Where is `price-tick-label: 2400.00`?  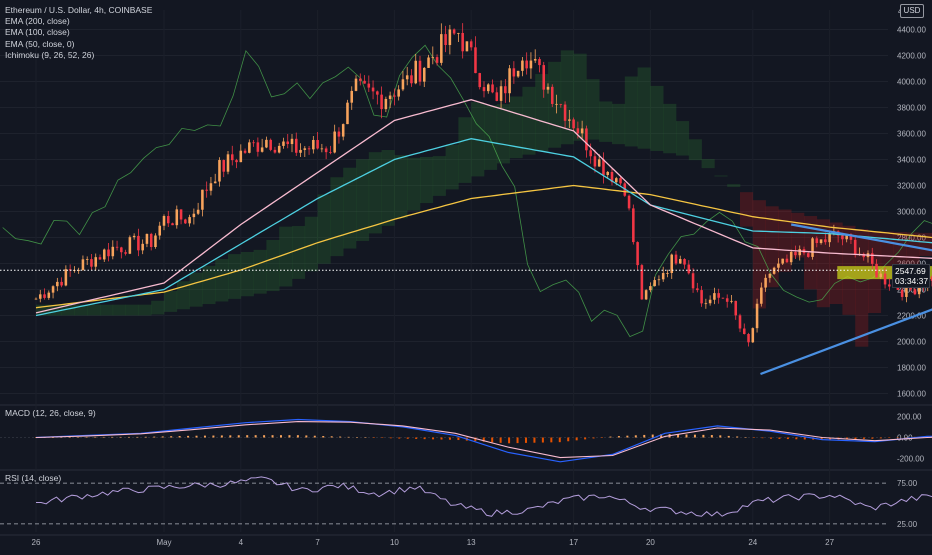
price-tick-label: 2400.00 is located at coordinates (911, 290).